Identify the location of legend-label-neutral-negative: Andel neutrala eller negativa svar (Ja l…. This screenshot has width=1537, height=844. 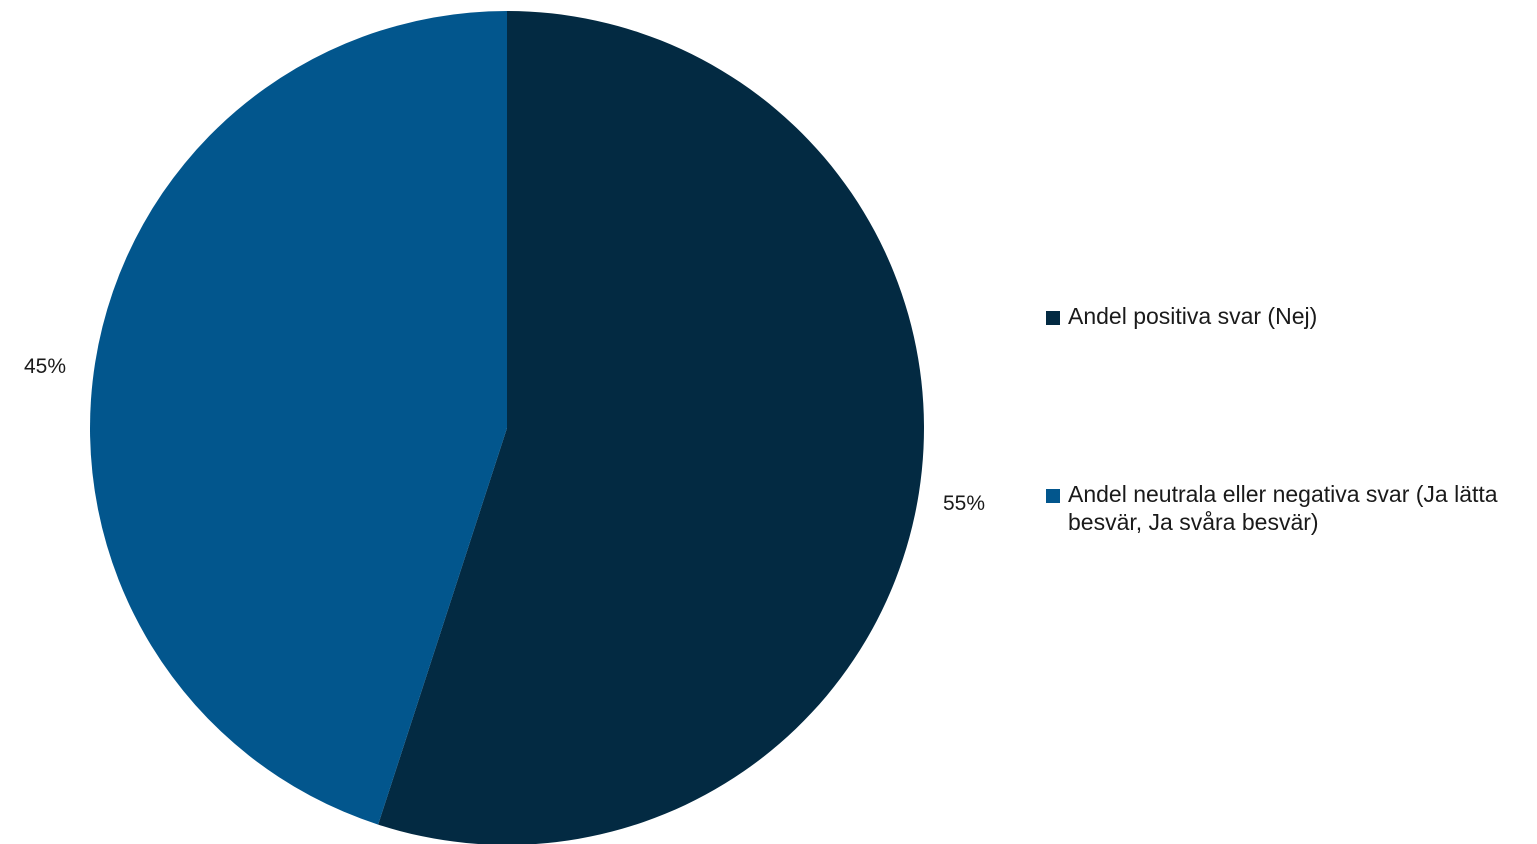
(1283, 508).